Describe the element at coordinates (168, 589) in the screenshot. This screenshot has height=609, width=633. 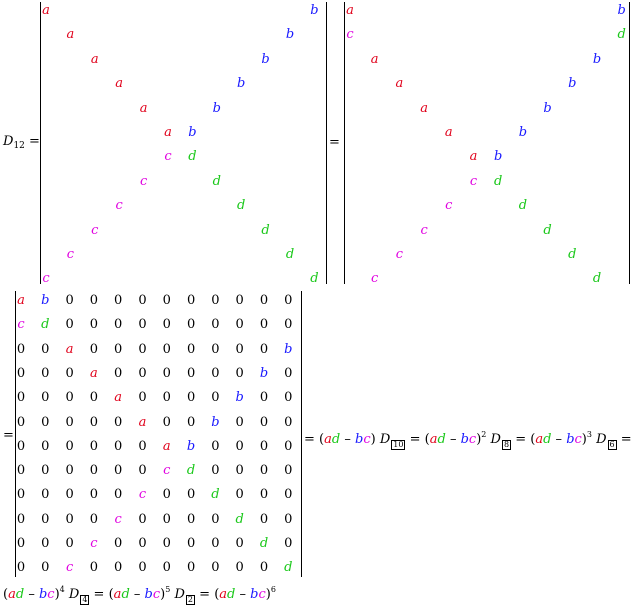
I see `exponent: 5` at that location.